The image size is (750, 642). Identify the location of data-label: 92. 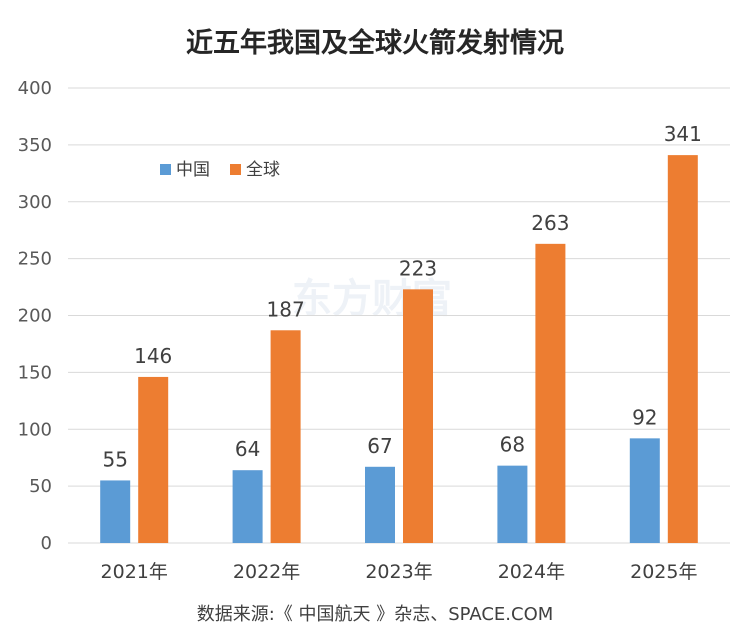
(644, 417).